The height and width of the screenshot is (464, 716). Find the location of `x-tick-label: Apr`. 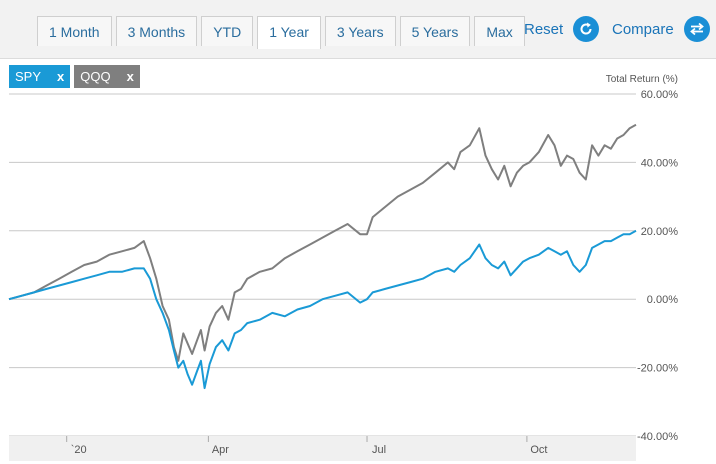

x-tick-label: Apr is located at coordinates (220, 450).